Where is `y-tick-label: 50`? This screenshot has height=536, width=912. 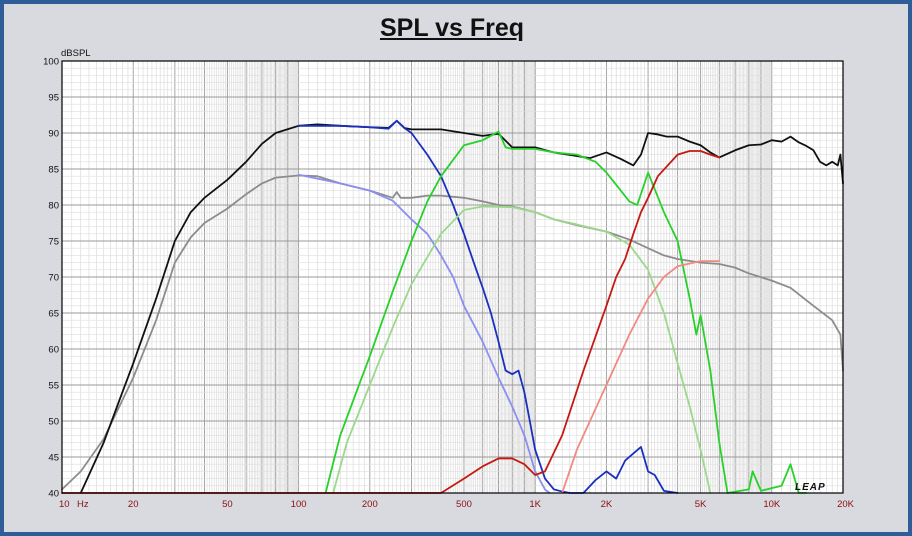 y-tick-label: 50 is located at coordinates (53, 422).